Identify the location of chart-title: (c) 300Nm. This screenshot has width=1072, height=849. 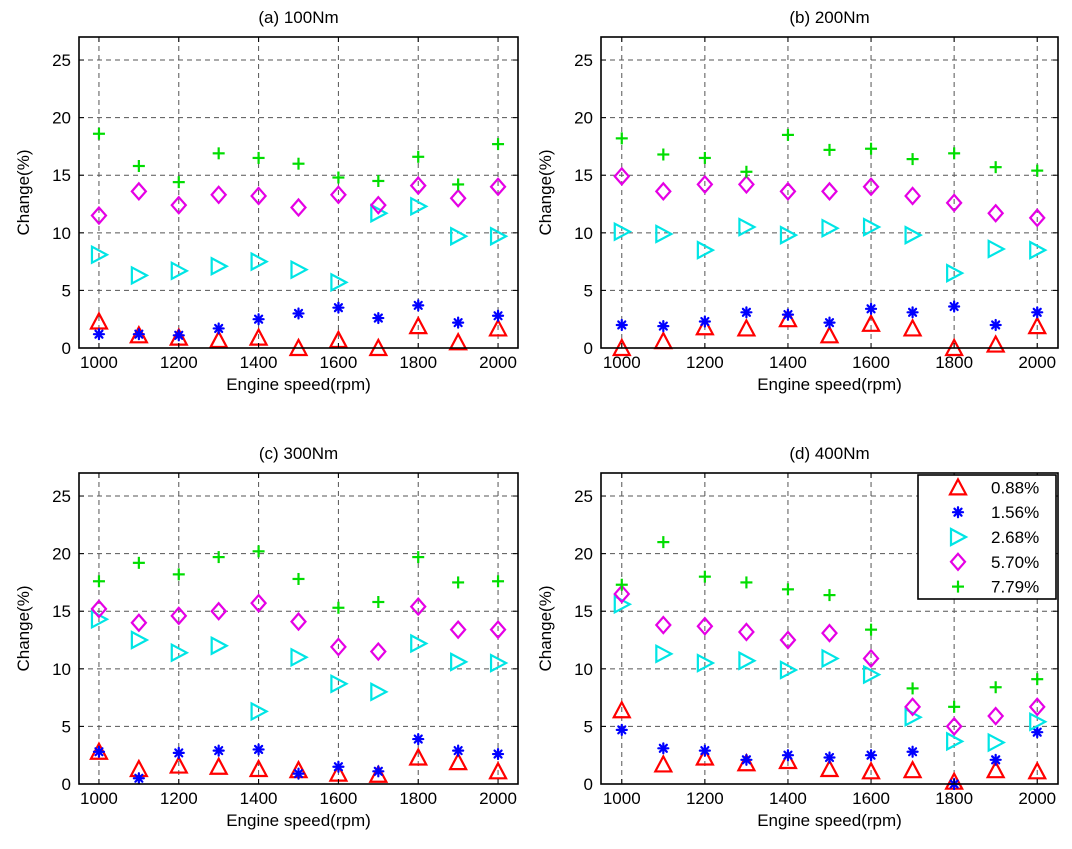
(298, 453).